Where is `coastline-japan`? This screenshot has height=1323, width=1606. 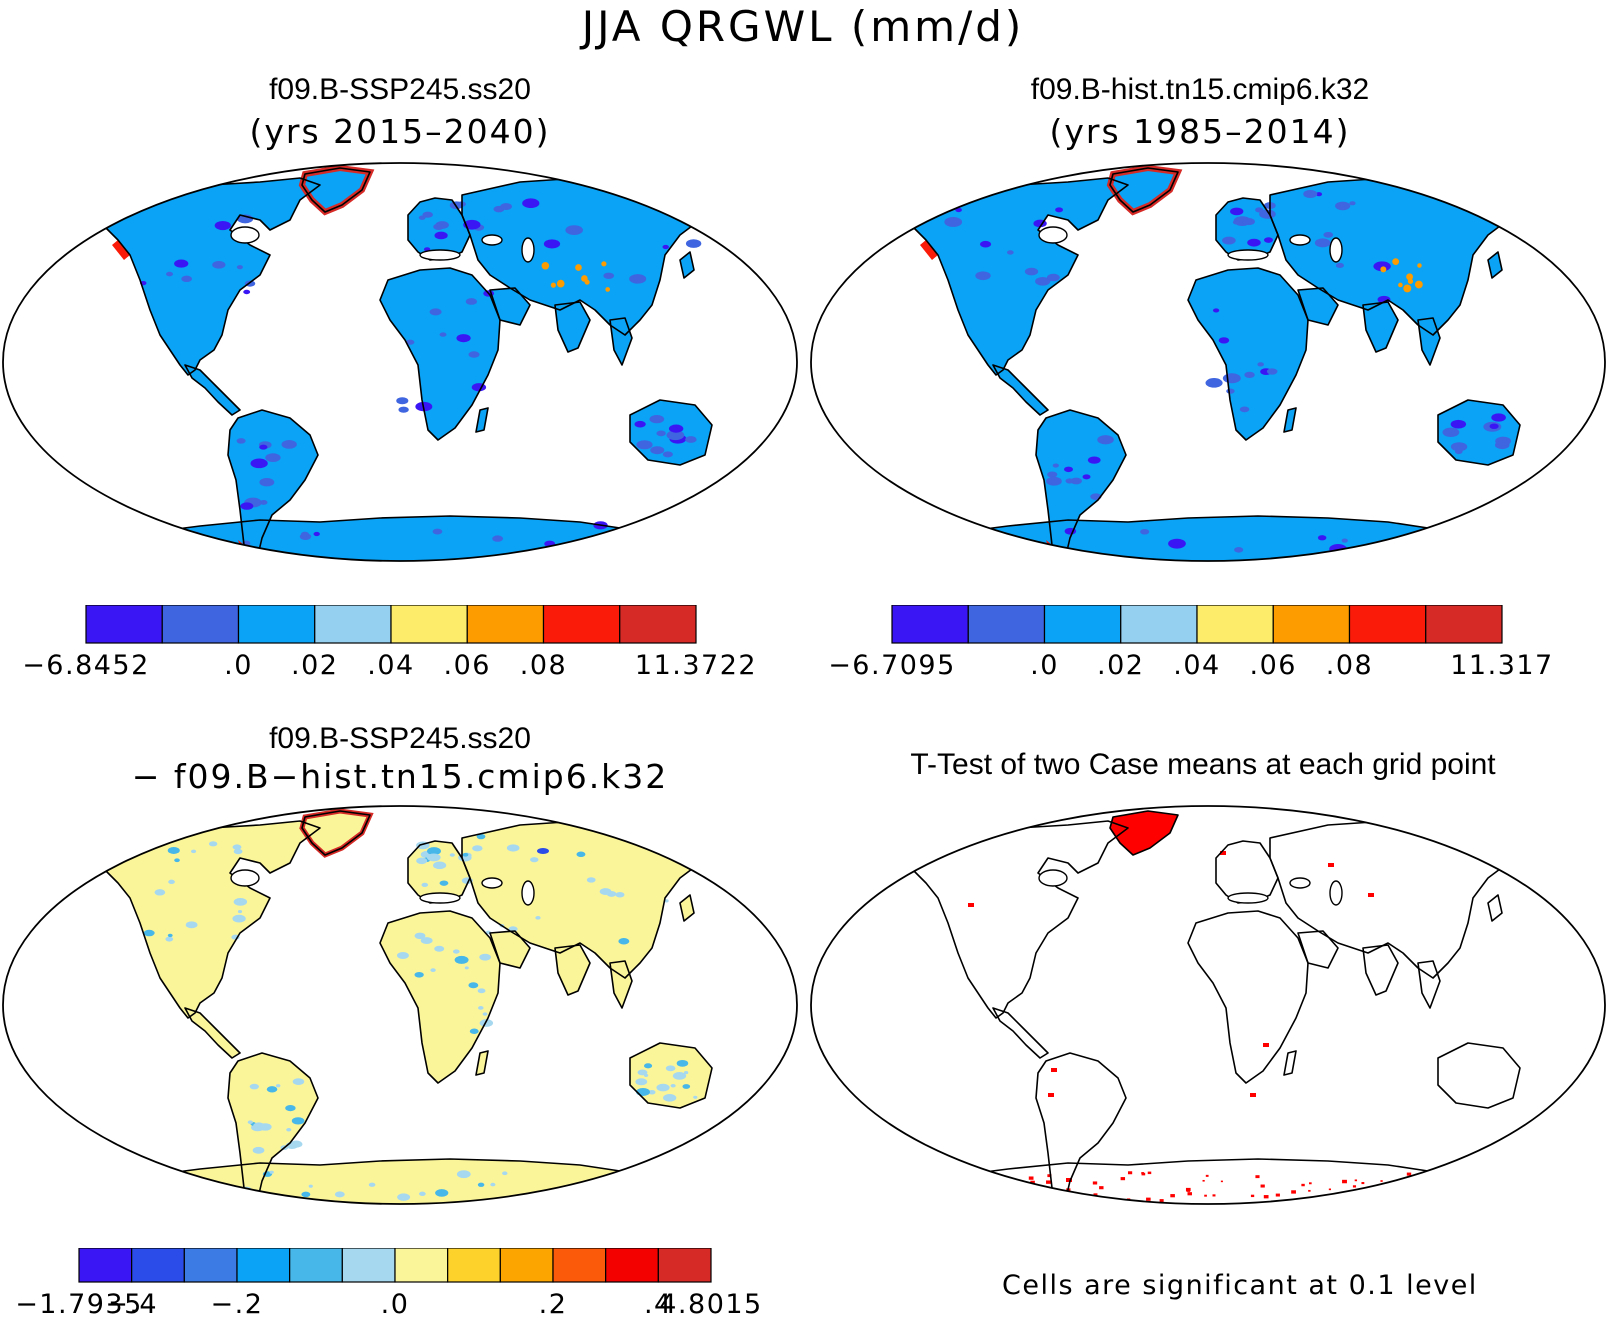
coastline-japan is located at coordinates (1495, 265).